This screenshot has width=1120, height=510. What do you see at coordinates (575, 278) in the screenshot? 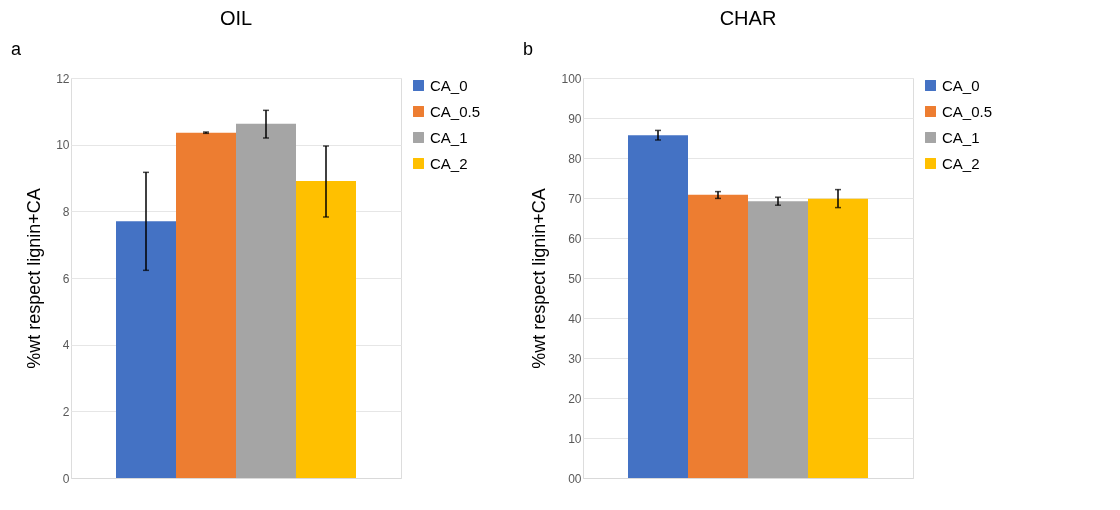
I see `y-tick-label: 50` at bounding box center [575, 278].